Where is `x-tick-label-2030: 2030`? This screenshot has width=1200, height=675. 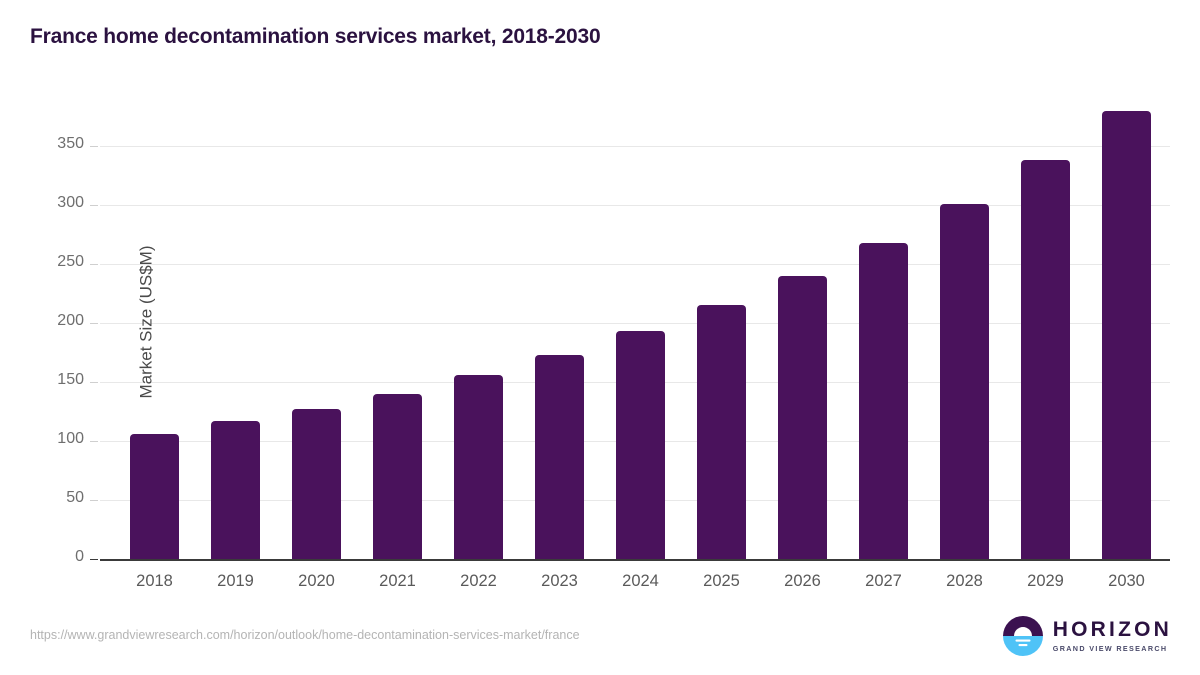
x-tick-label-2030: 2030 is located at coordinates (1126, 581).